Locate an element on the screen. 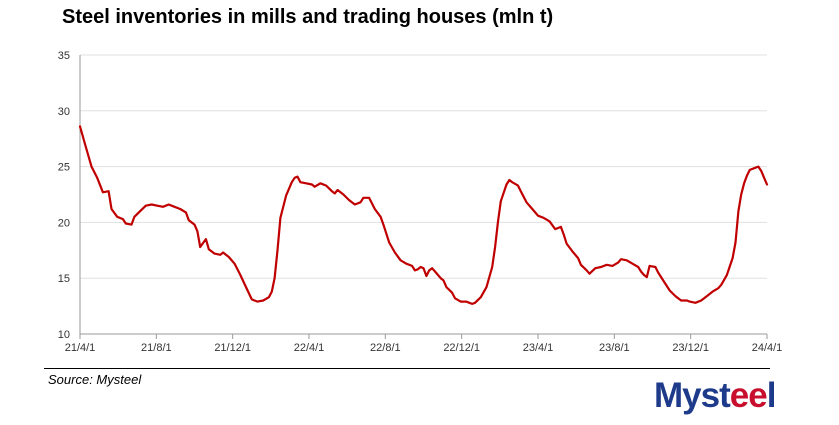 The width and height of the screenshot is (839, 425). mysteel-logo: Mysteel is located at coordinates (715, 395).